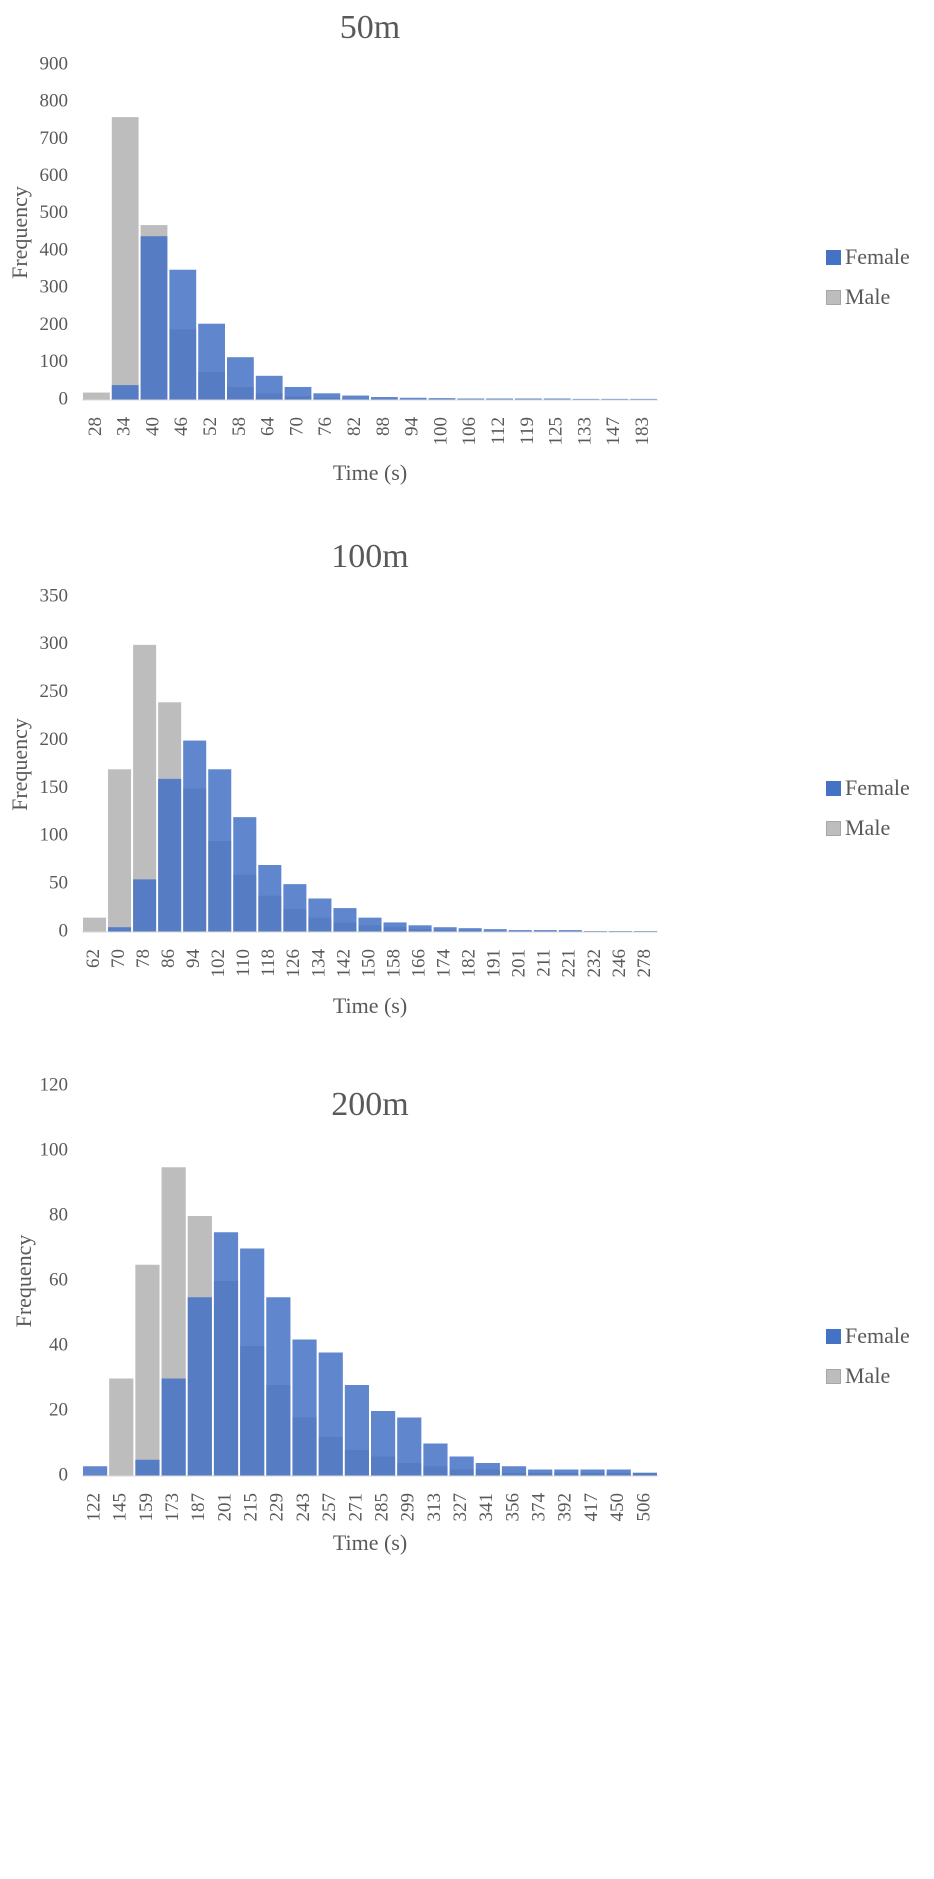  Describe the element at coordinates (193, 959) in the screenshot. I see `x-tick-label: 94` at that location.